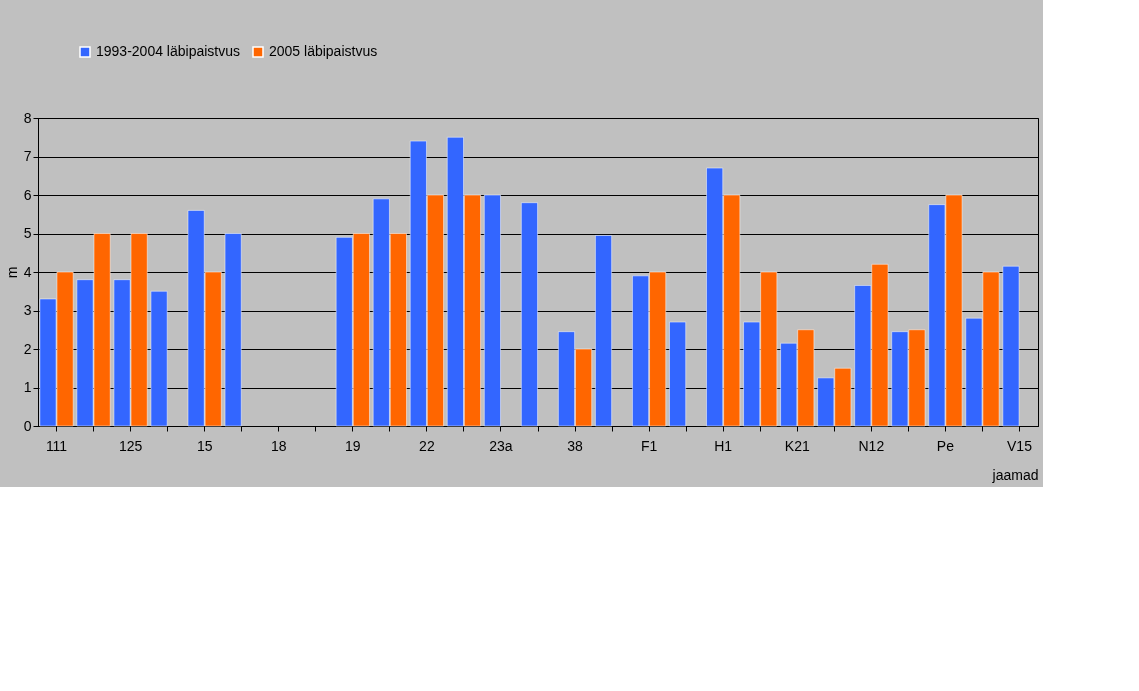  What do you see at coordinates (871, 445) in the screenshot?
I see `x-tick-label: N12` at bounding box center [871, 445].